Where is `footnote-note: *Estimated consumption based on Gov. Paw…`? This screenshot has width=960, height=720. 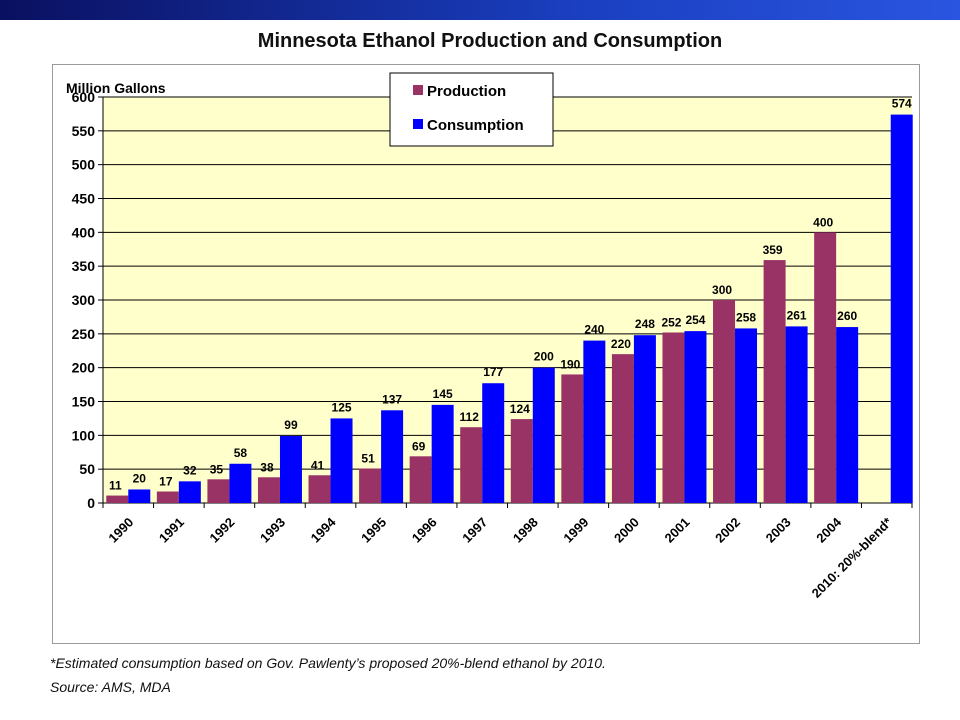 footnote-note: *Estimated consumption based on Gov. Paw… is located at coordinates (328, 663).